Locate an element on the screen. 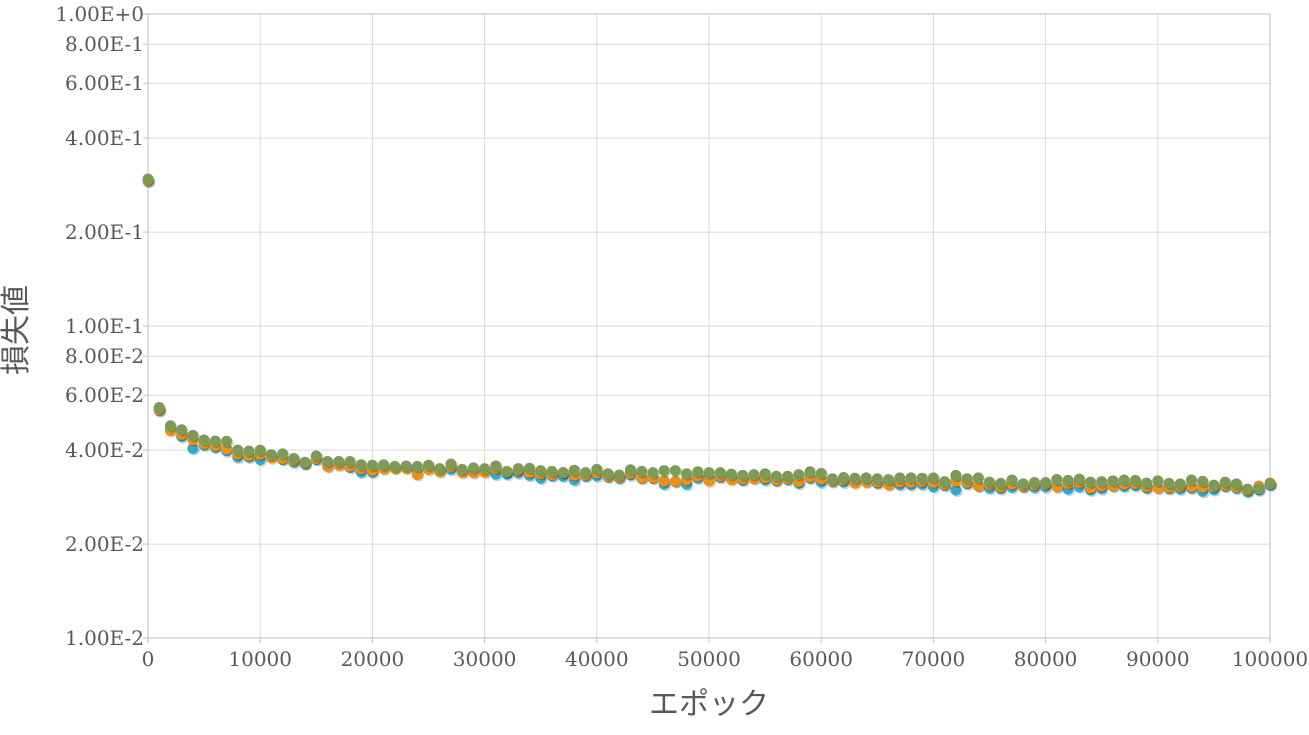  y-tick-label: 4.00E-1 is located at coordinates (104, 138).